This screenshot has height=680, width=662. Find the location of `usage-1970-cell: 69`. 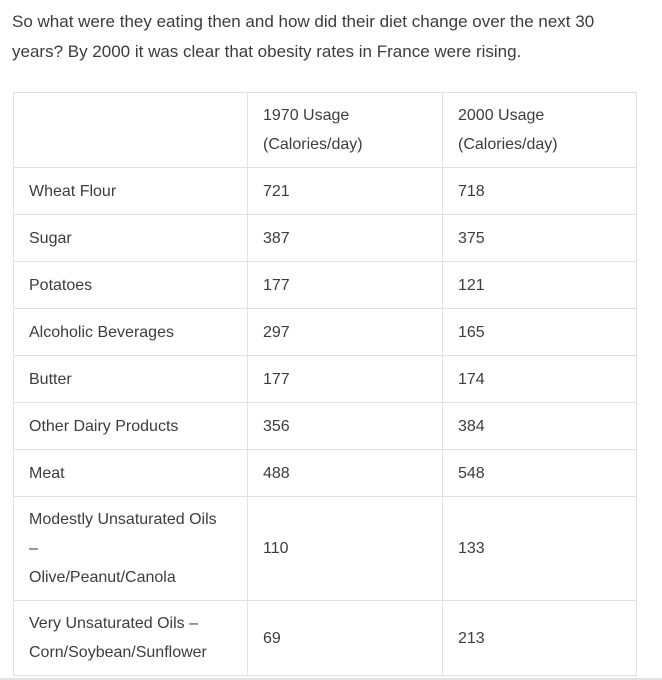

usage-1970-cell: 69 is located at coordinates (345, 638).